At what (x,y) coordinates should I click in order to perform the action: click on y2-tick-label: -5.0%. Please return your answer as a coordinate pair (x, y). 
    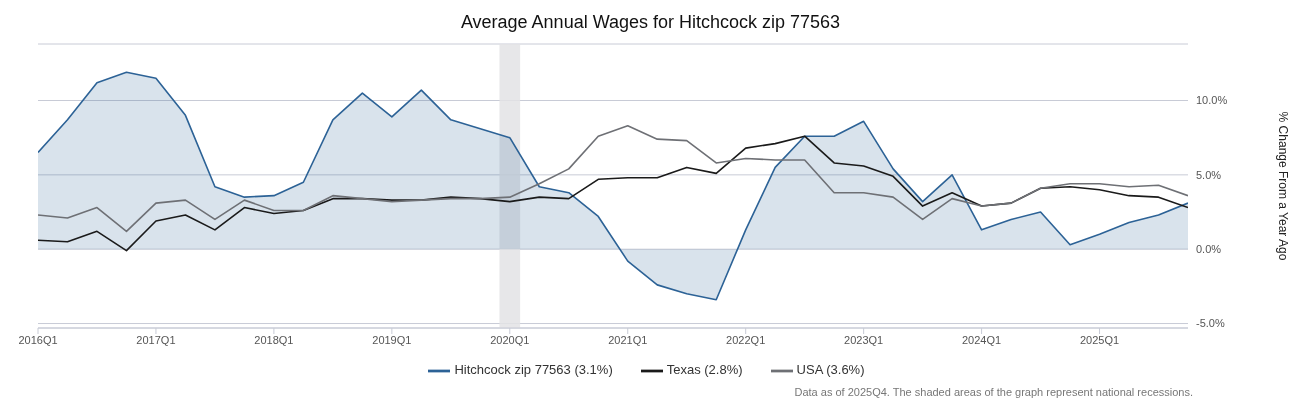
    Looking at the image, I should click on (1210, 323).